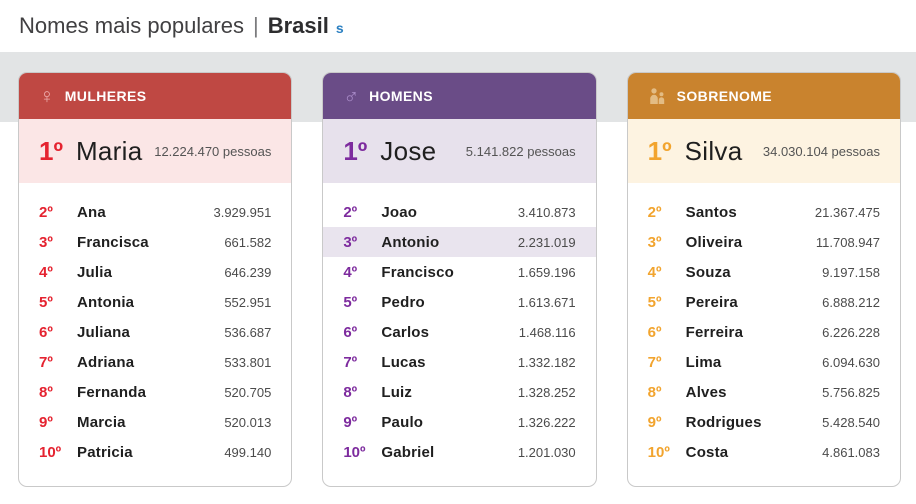 The image size is (916, 504). Describe the element at coordinates (397, 392) in the screenshot. I see `name-label: Luiz` at that location.